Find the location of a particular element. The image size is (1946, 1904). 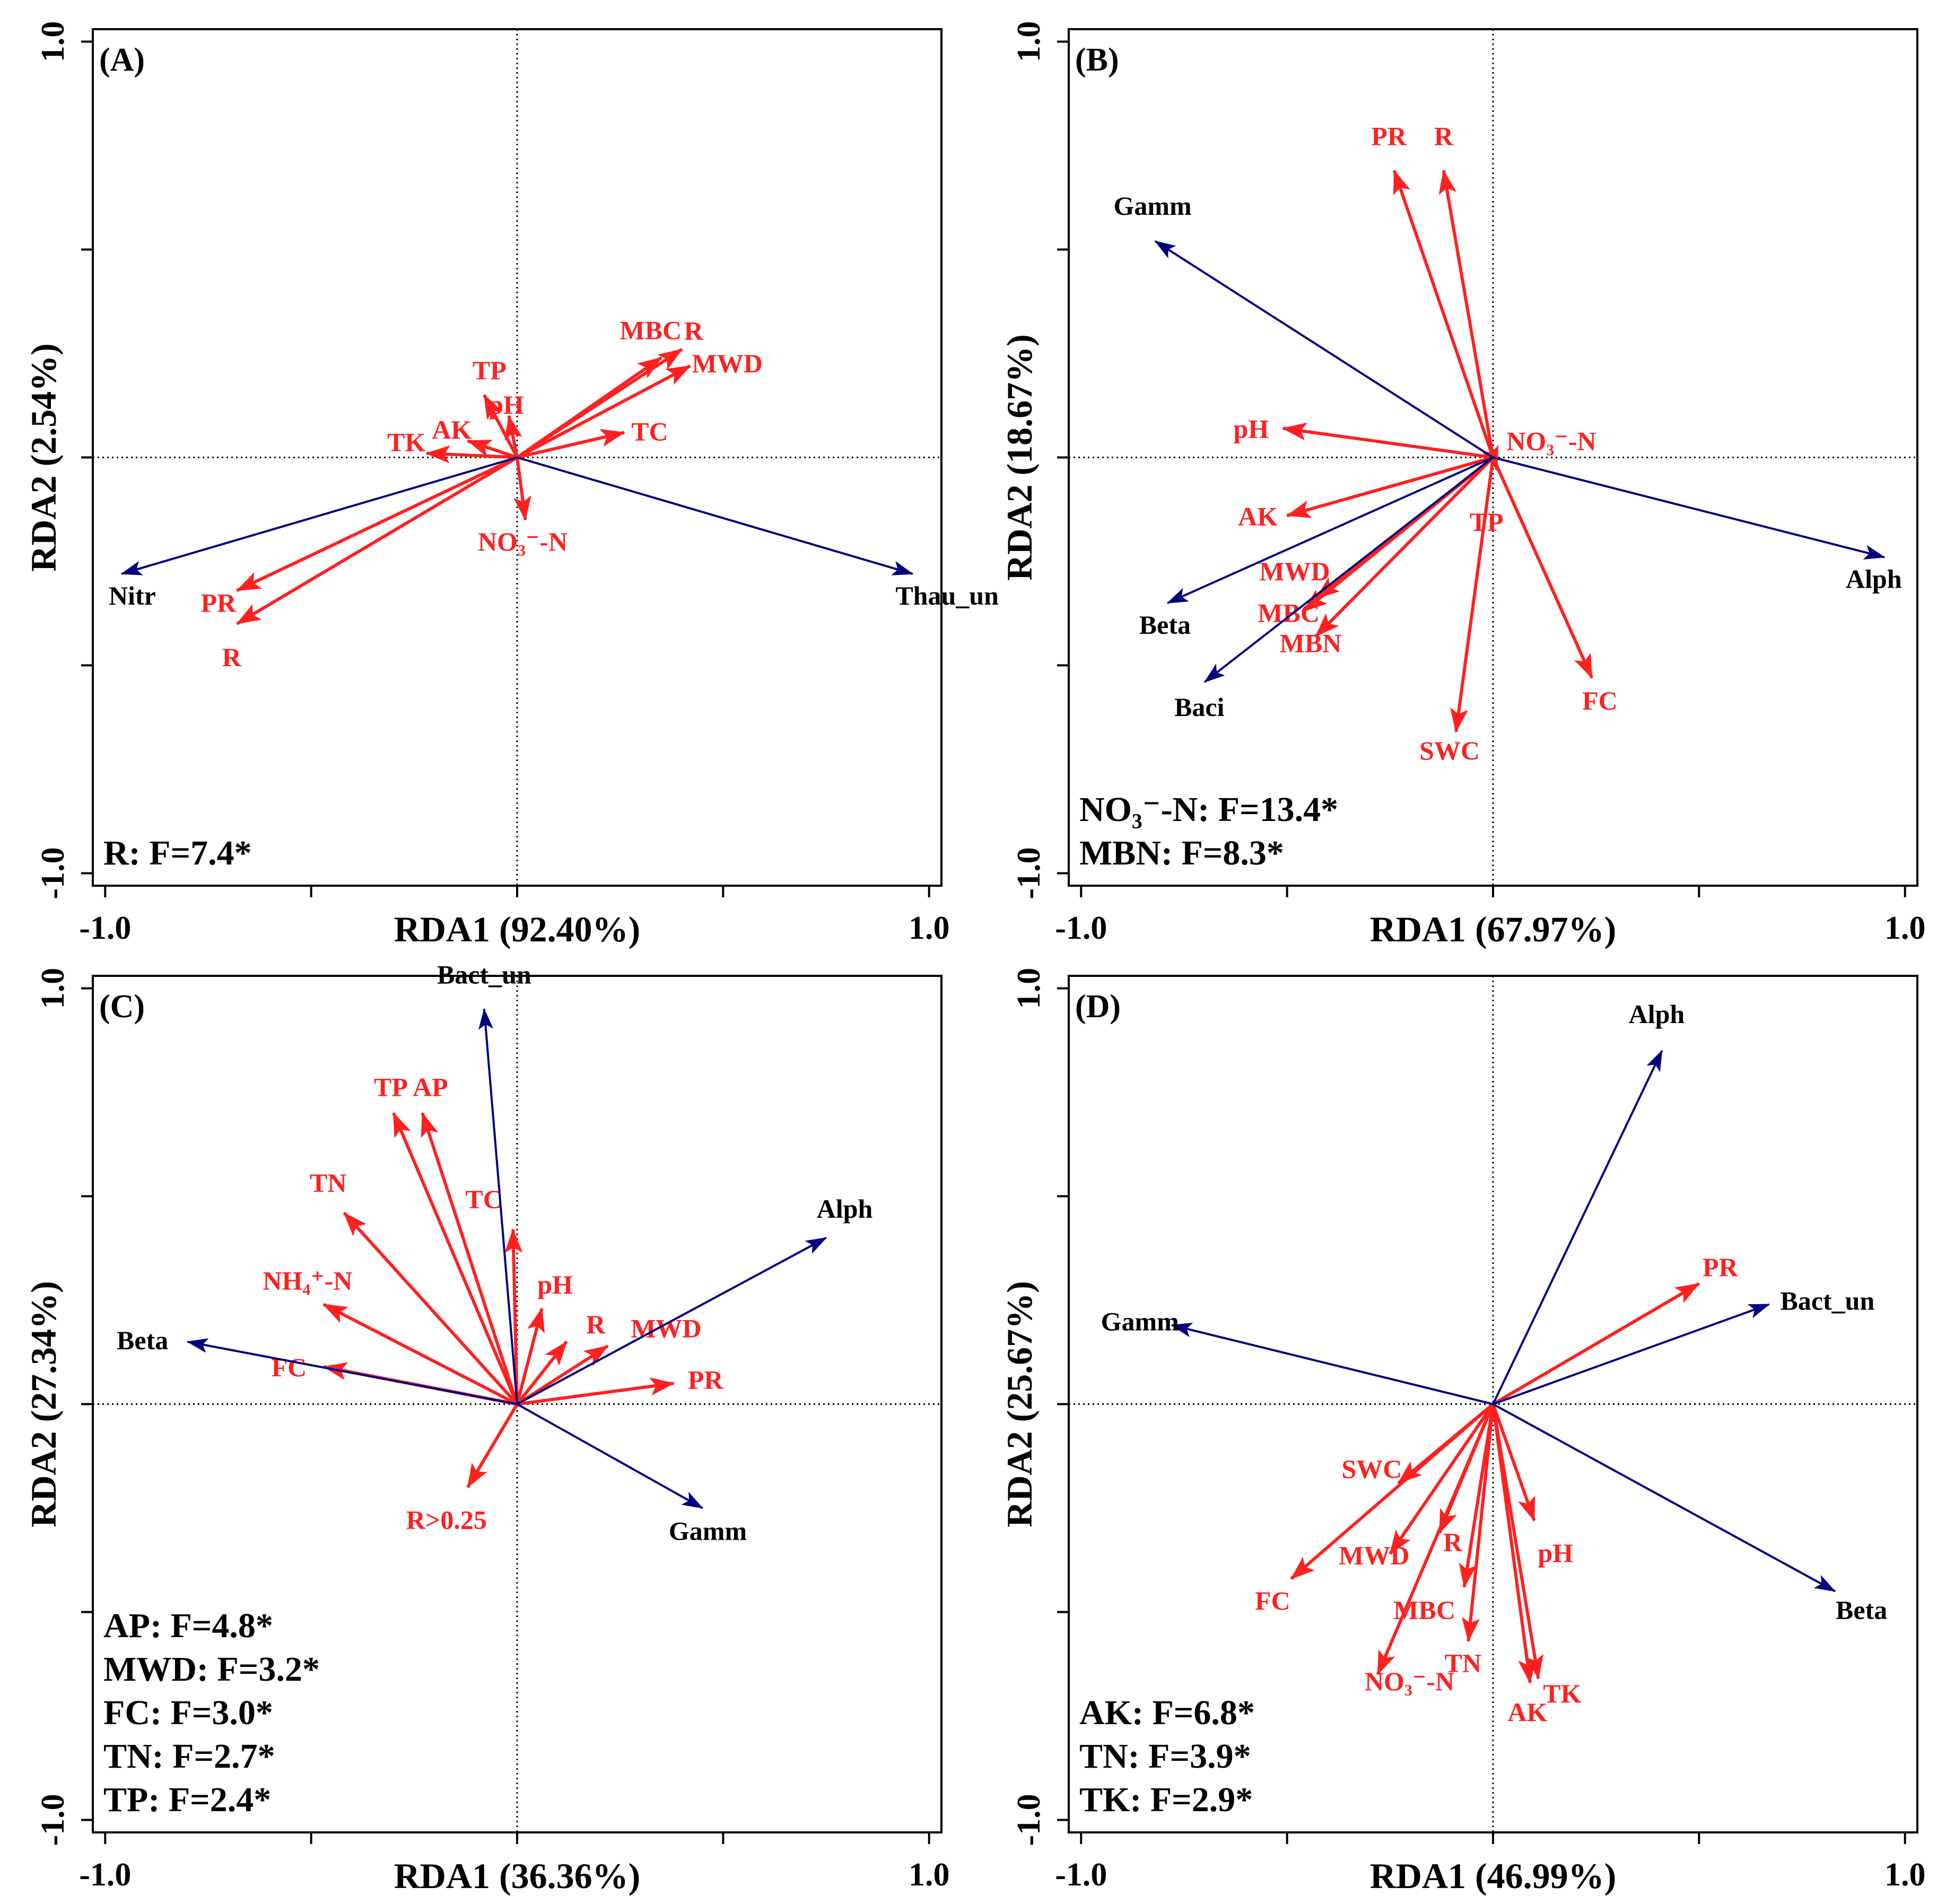

significance-stats: R: F=7.4* is located at coordinates (177, 853).